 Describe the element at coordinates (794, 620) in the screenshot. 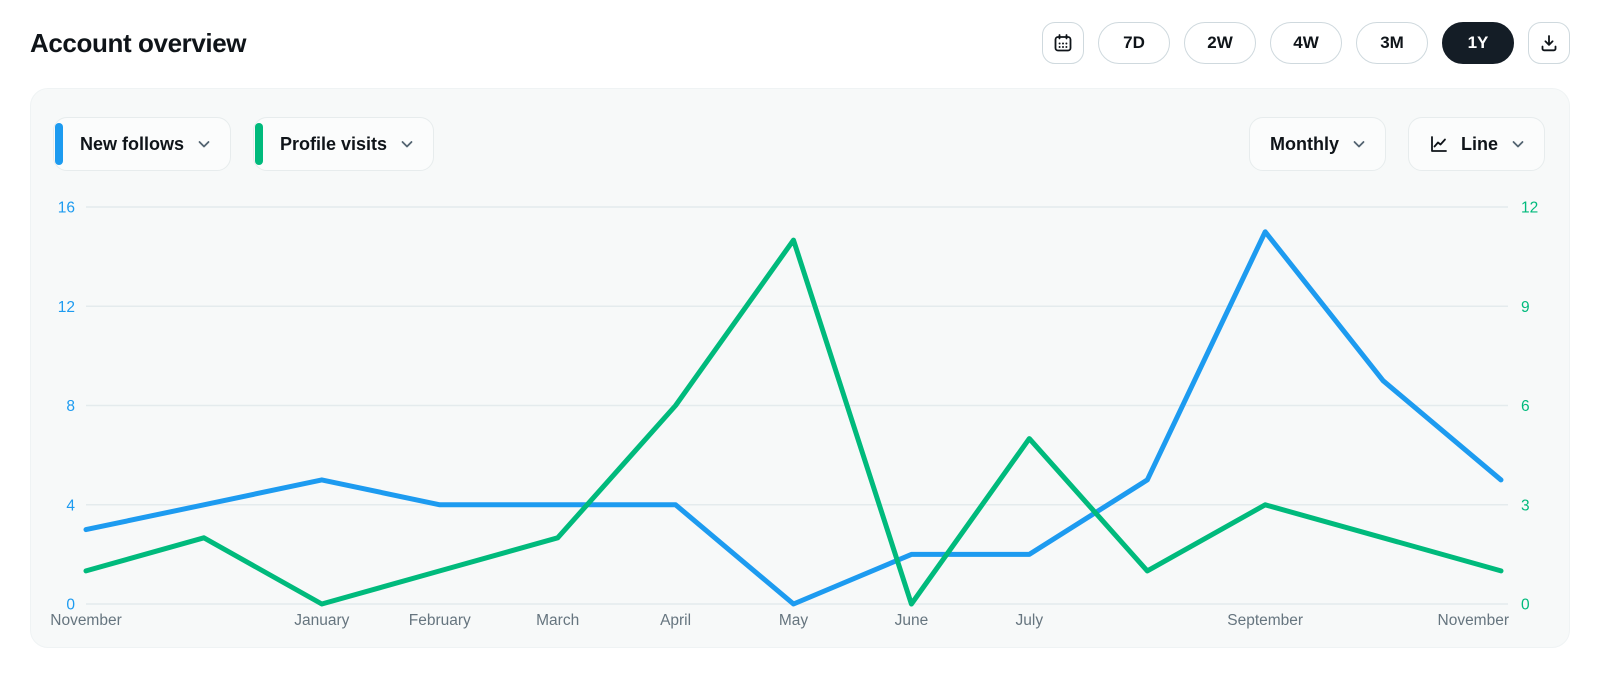

I see `x-axis-label: May` at that location.